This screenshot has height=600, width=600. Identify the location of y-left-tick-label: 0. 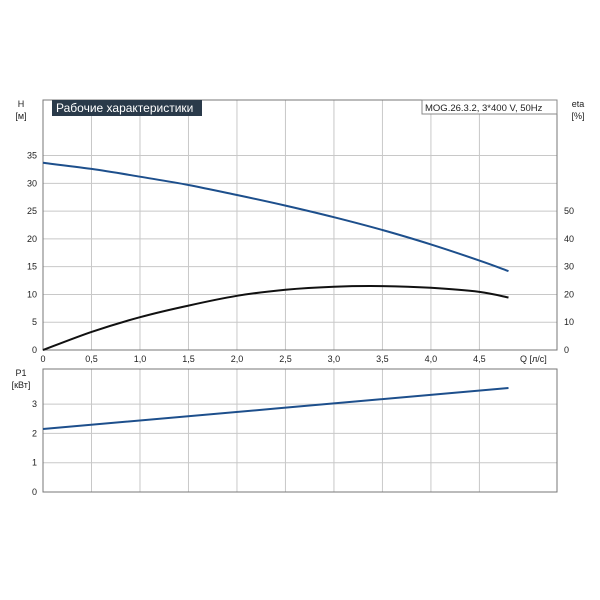
(34, 350).